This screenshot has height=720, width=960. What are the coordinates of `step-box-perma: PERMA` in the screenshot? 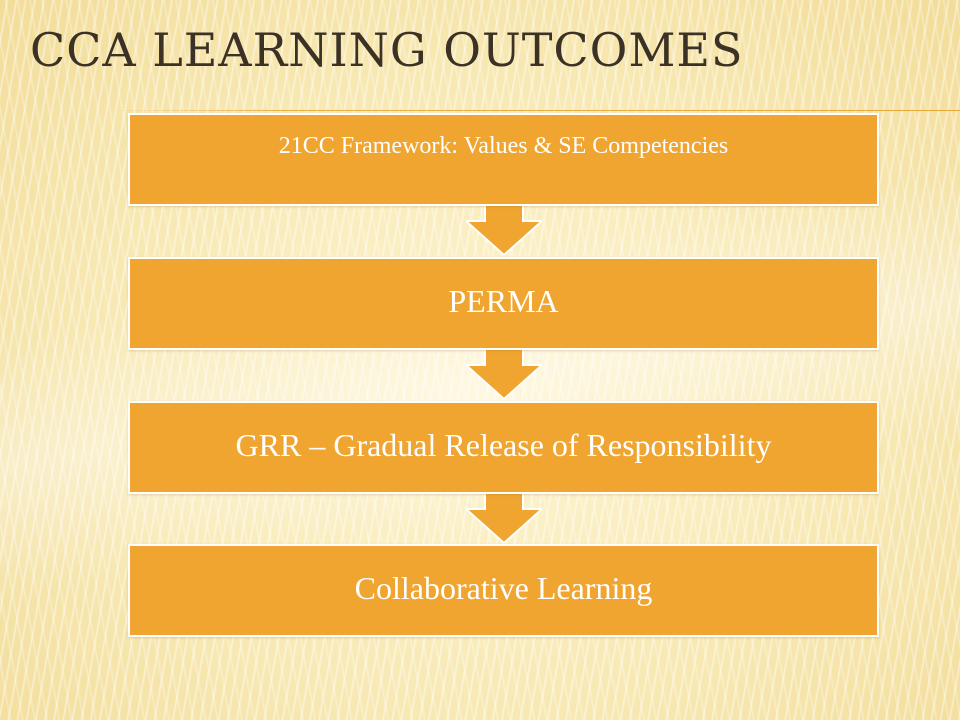 It's located at (503, 303).